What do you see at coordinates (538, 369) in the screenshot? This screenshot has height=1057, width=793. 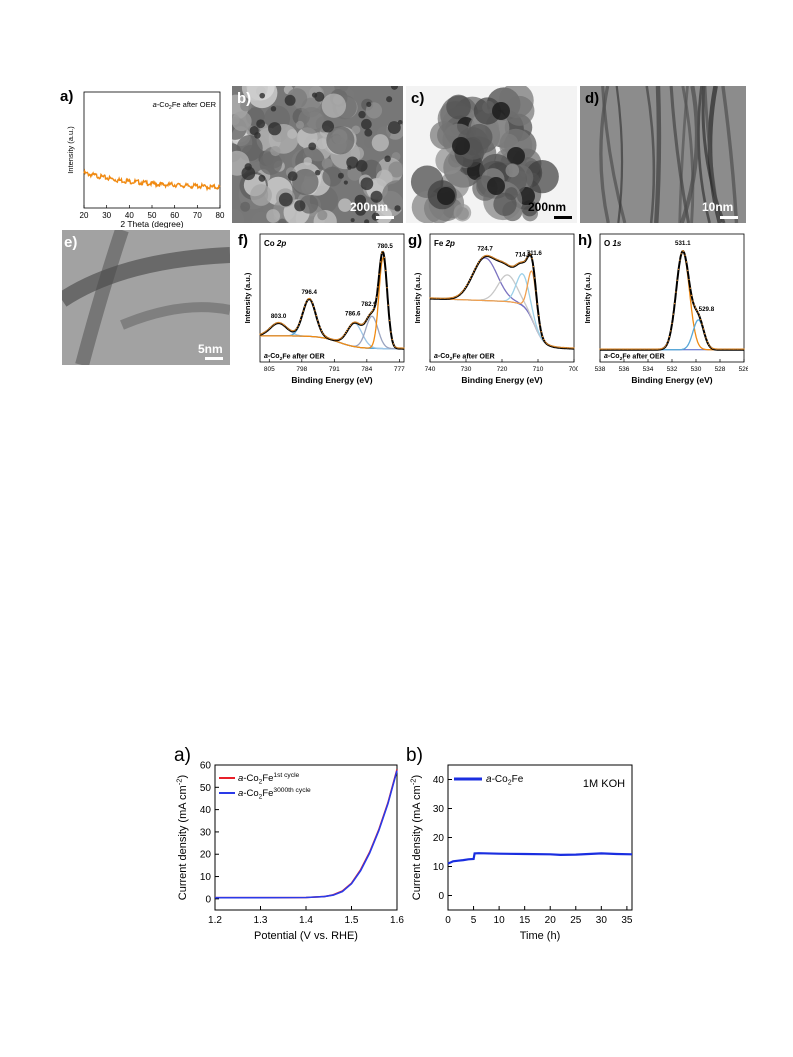 I see `x-tick-label: 710` at bounding box center [538, 369].